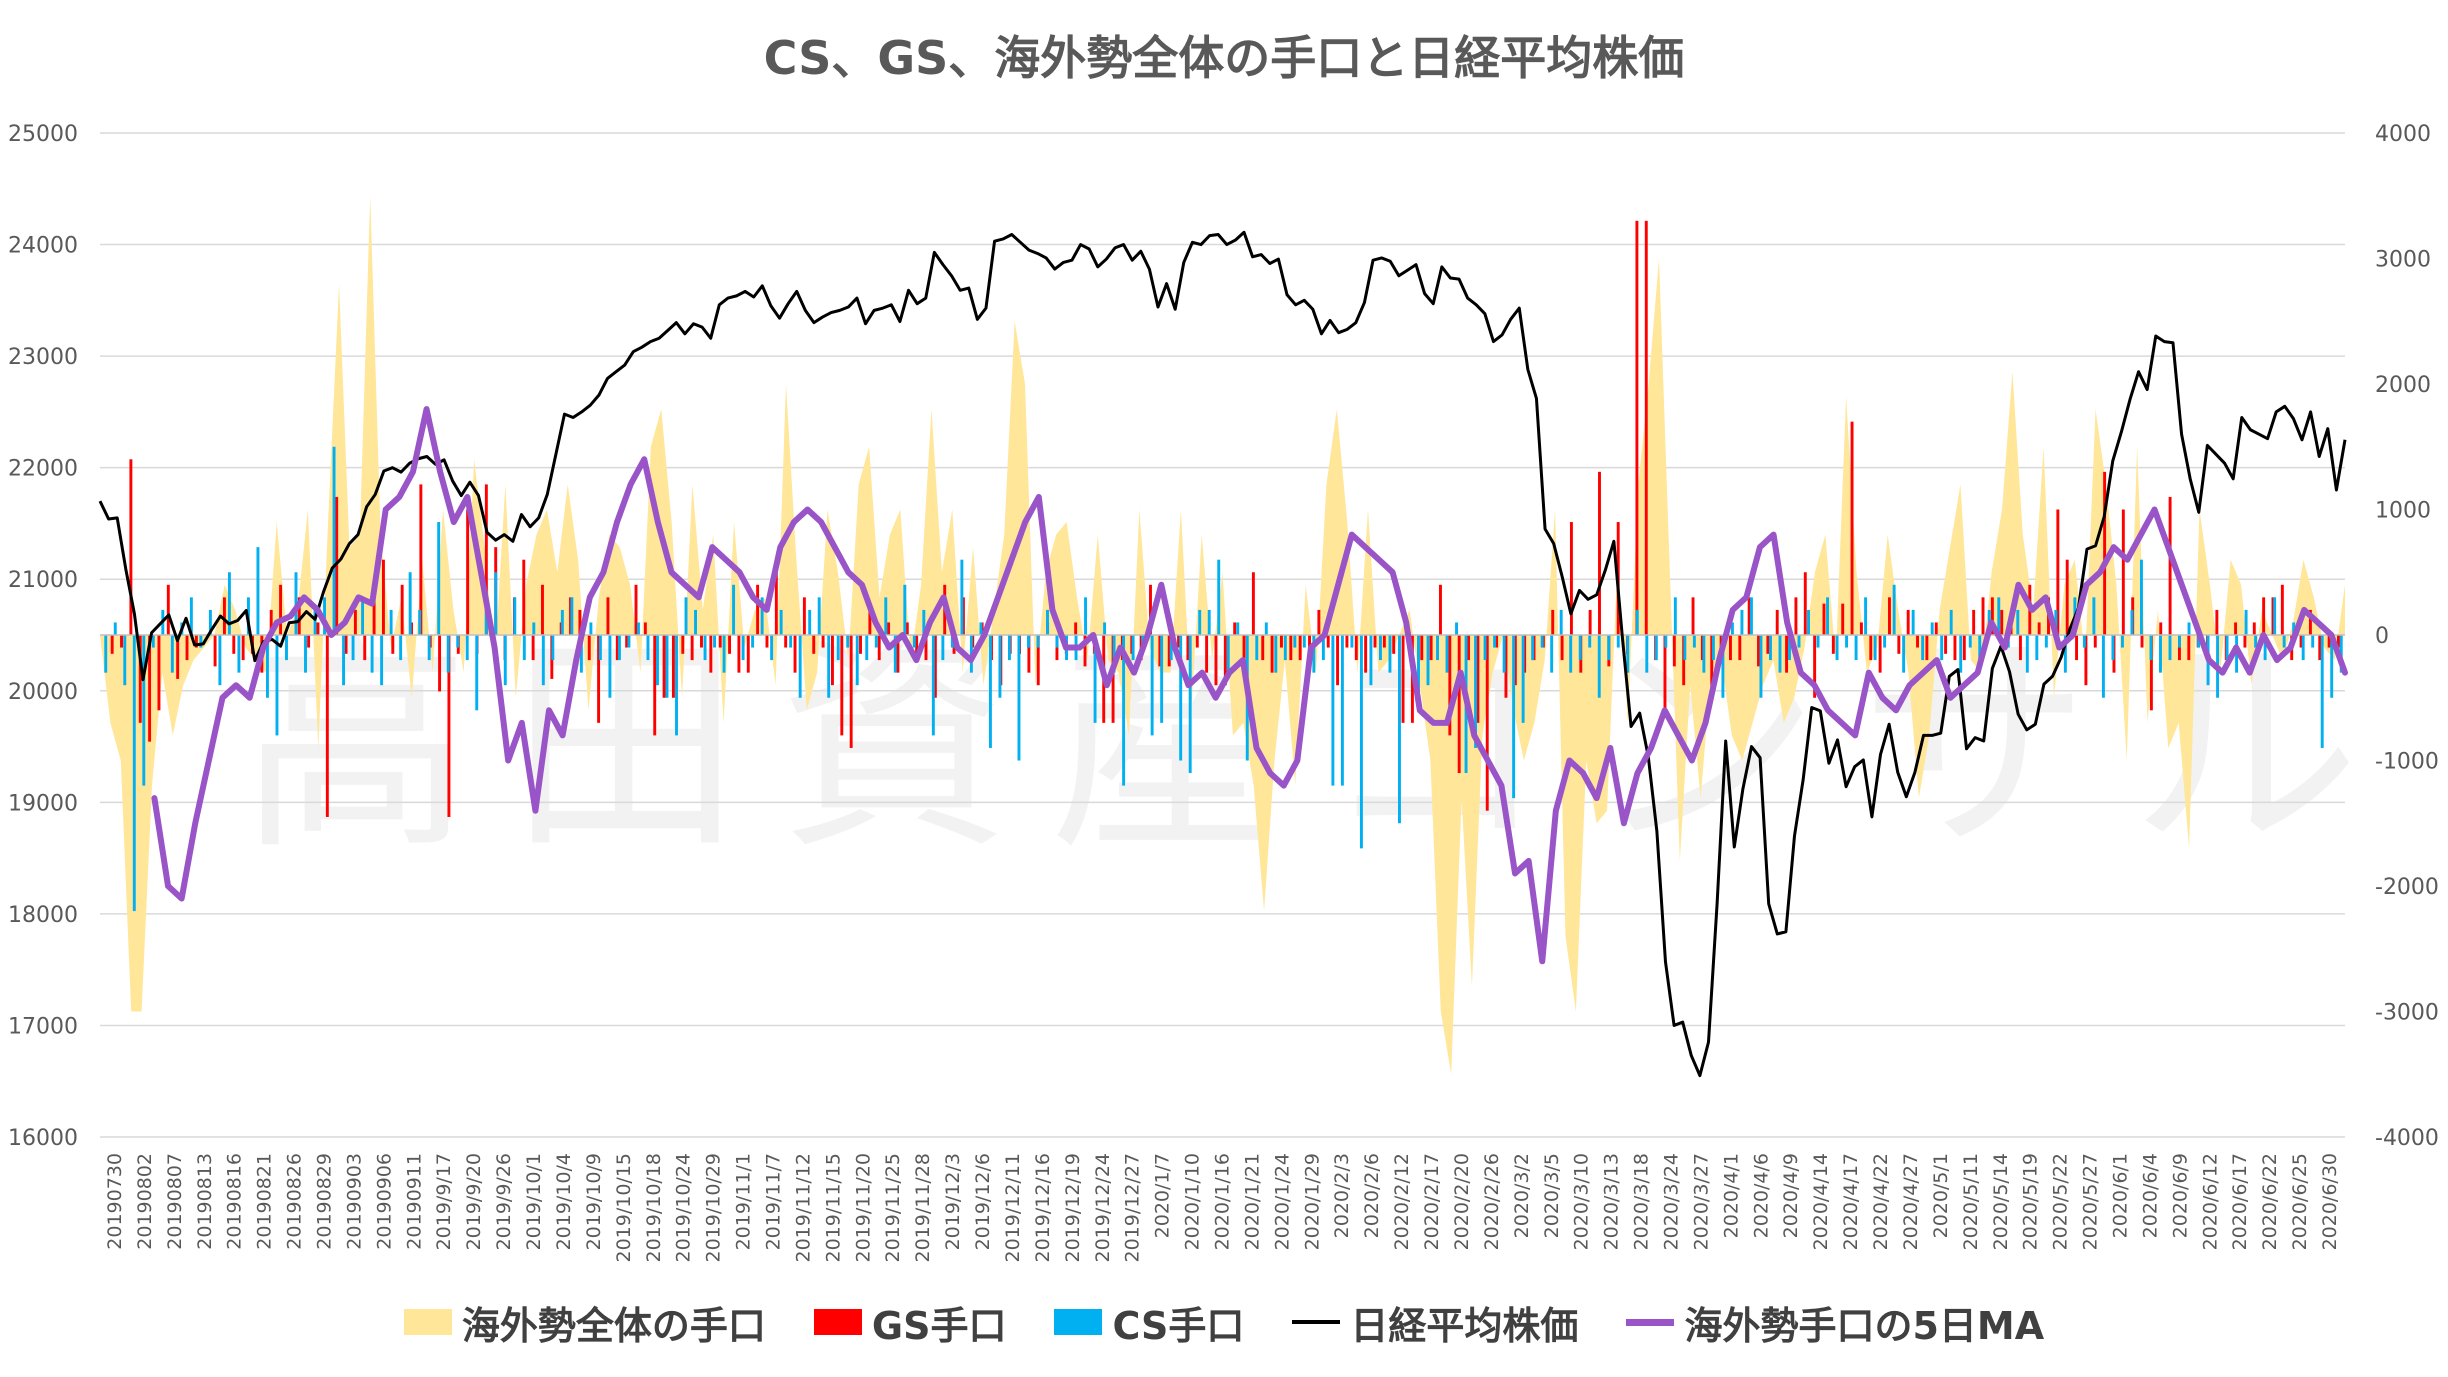 The image size is (2448, 1377). I want to click on x-tick-label: 2019/12/6, so click(983, 1201).